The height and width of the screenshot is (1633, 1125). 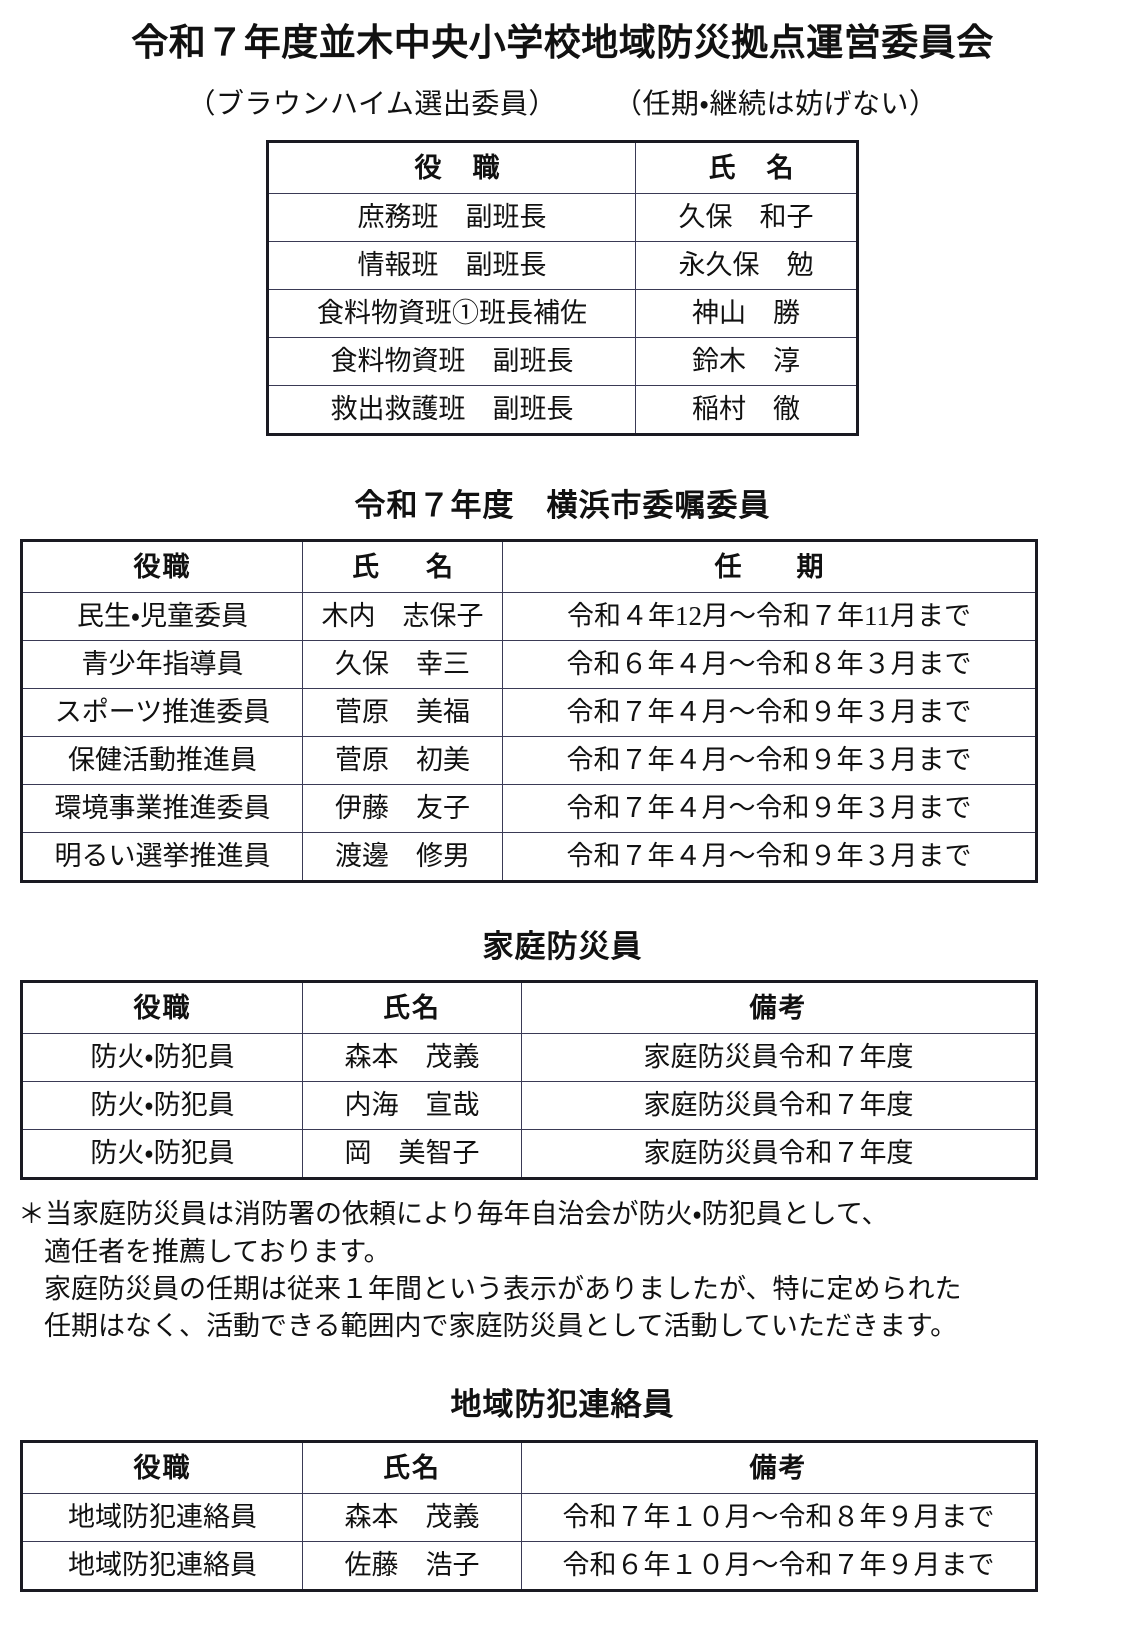 I want to click on subtitle-selected-by: （ブラウンハイム選出委員）, so click(x=372, y=105).